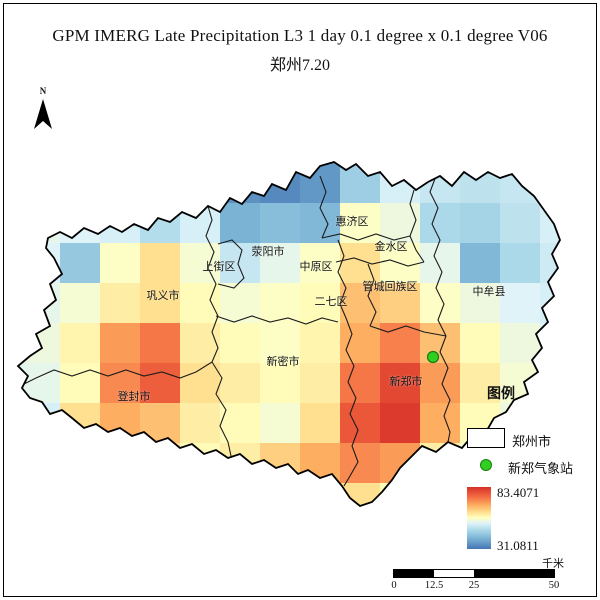 The height and width of the screenshot is (600, 600). Describe the element at coordinates (434, 585) in the screenshot. I see `scale-tick: 12.5` at that location.